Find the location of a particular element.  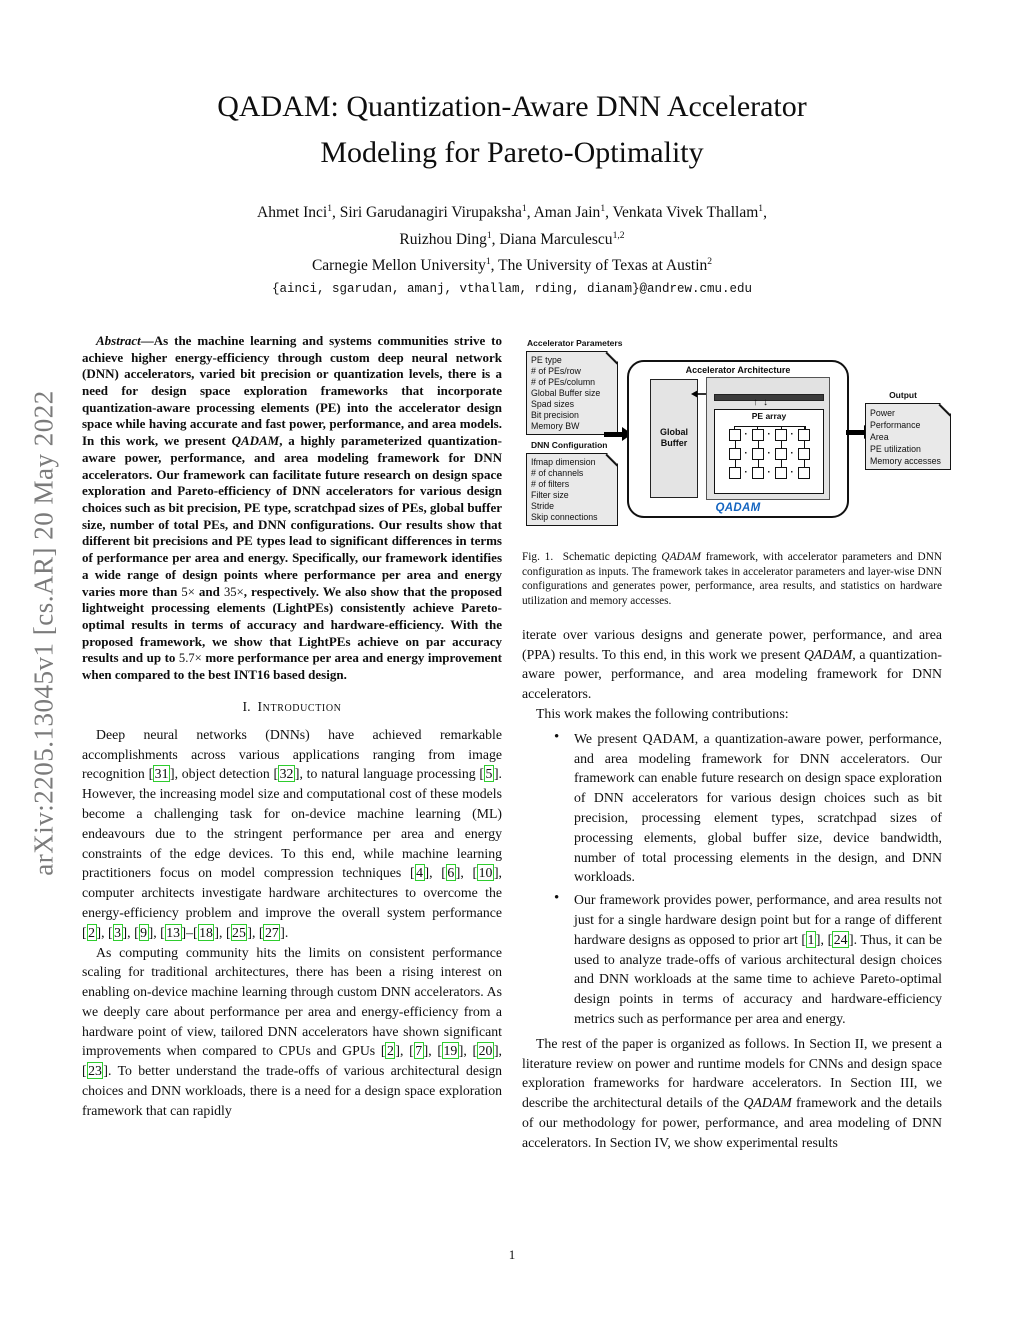

citation-link: 19 is located at coordinates (450, 1051).